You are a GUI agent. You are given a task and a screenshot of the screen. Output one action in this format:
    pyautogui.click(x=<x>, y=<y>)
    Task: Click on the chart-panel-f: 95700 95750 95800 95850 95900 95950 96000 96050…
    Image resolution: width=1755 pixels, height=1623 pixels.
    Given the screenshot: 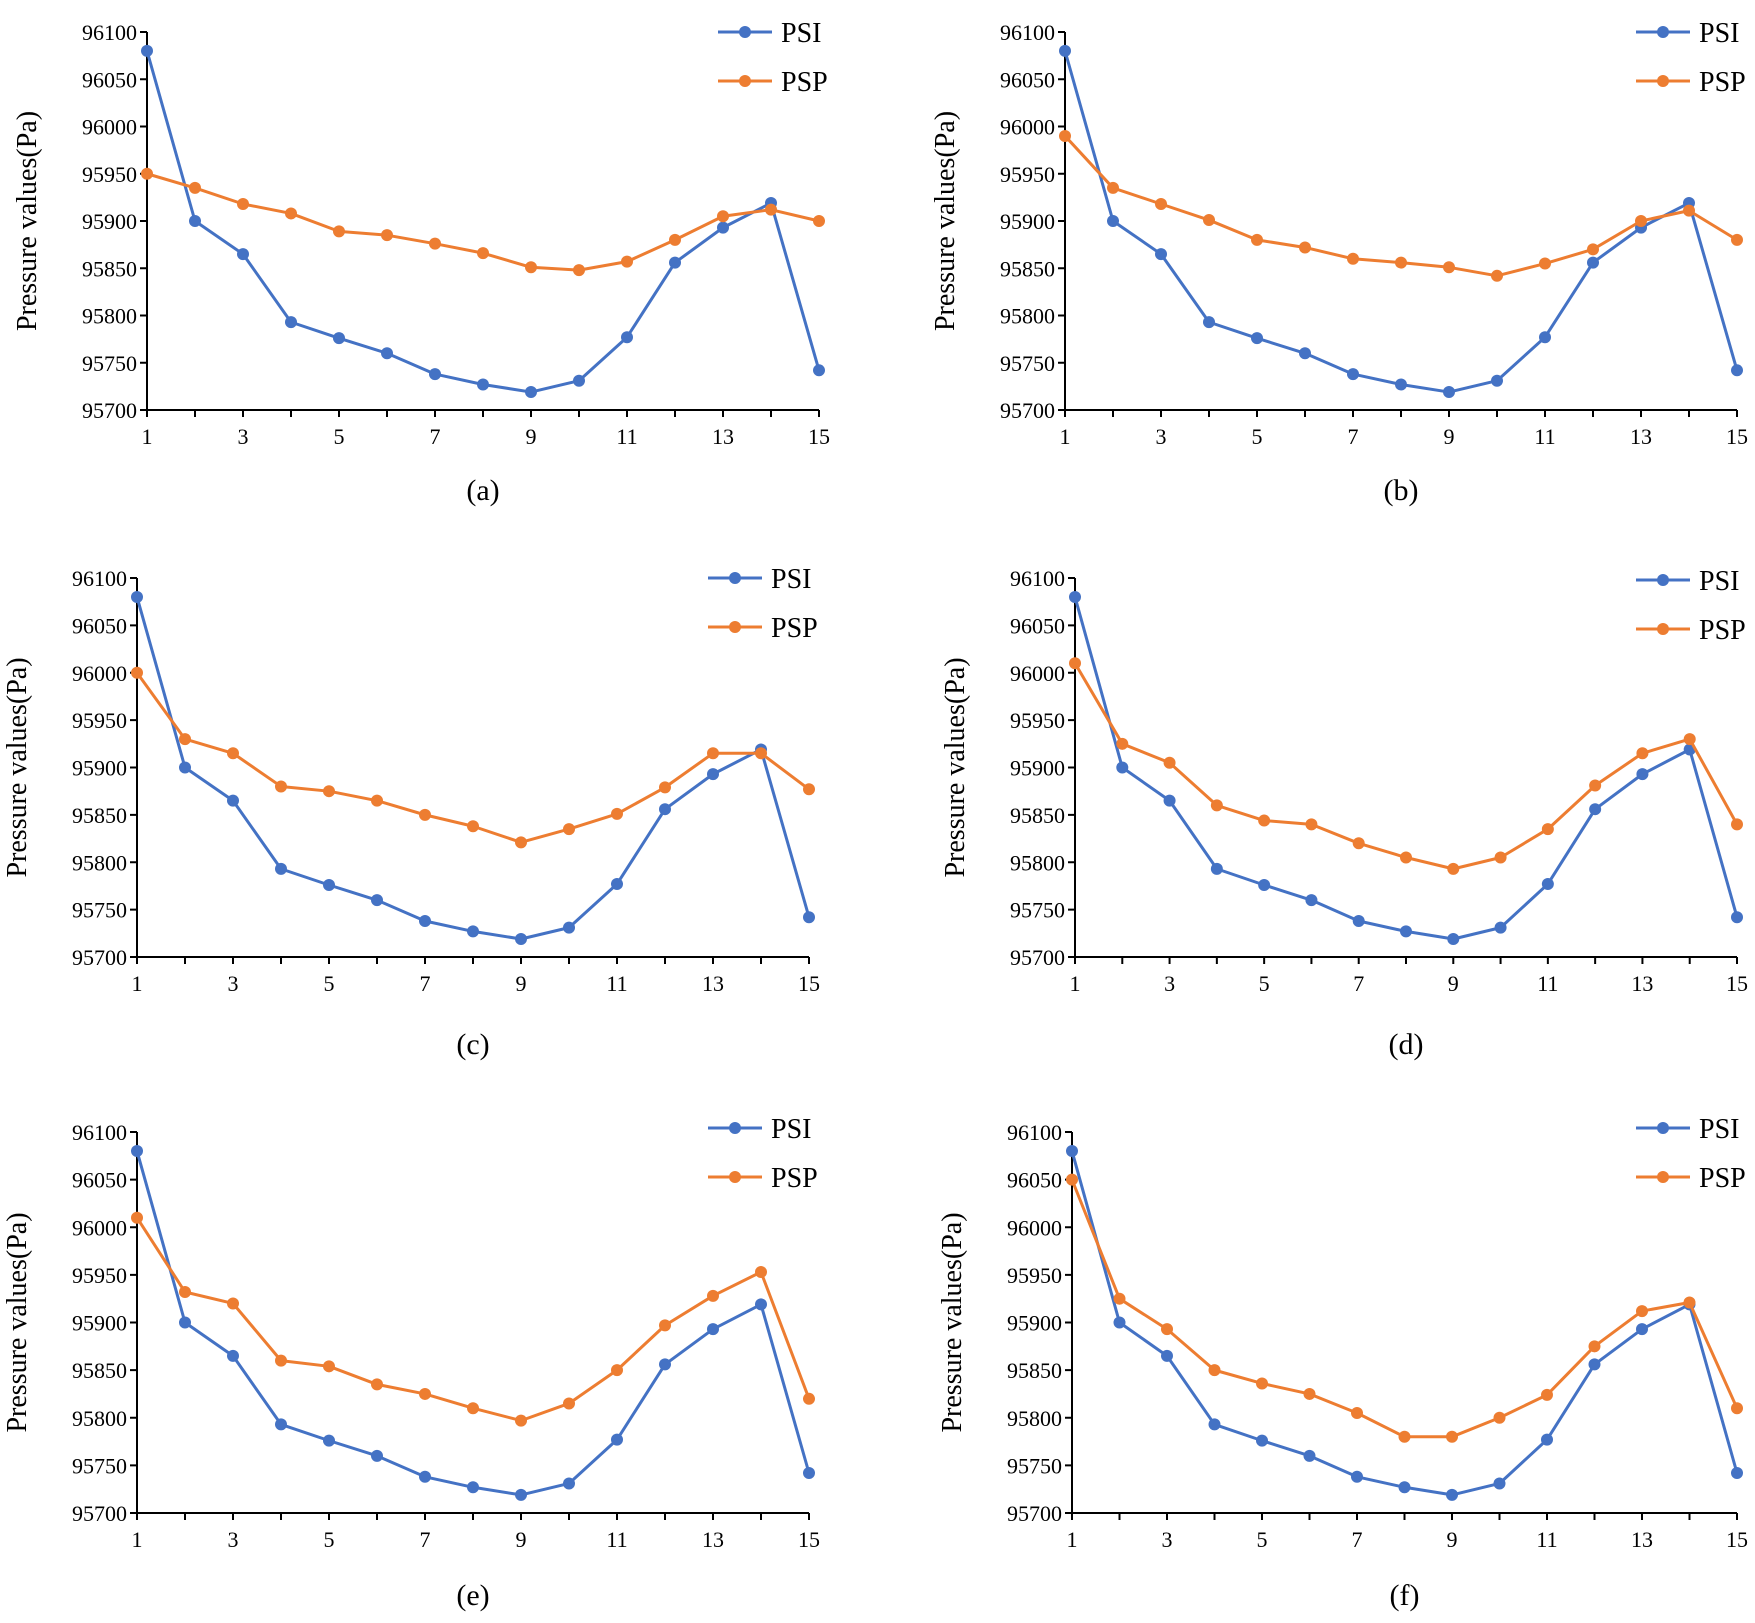 What is the action you would take?
    pyautogui.click(x=1342, y=1363)
    